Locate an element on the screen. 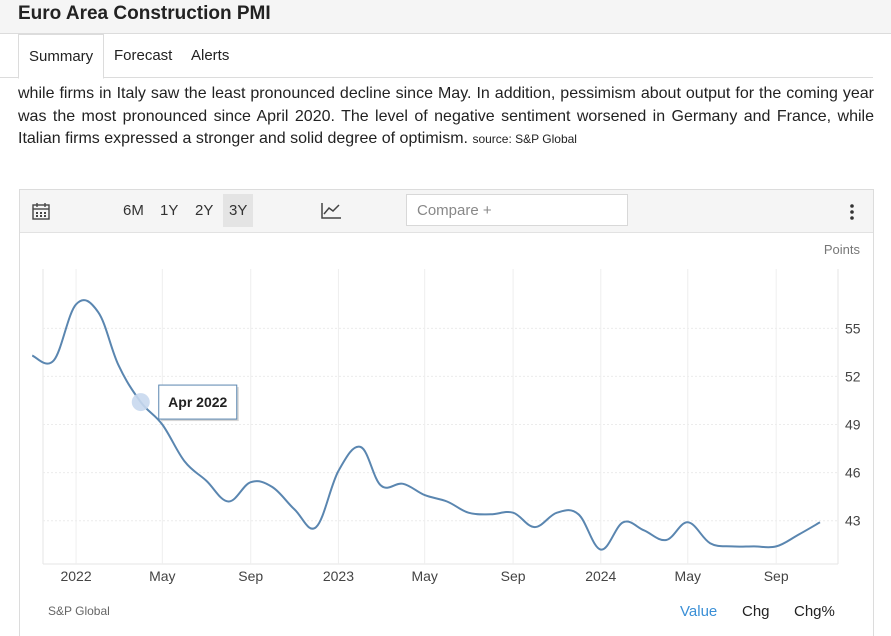 Image resolution: width=891 pixels, height=636 pixels. tab-forecast: Forecast is located at coordinates (143, 55).